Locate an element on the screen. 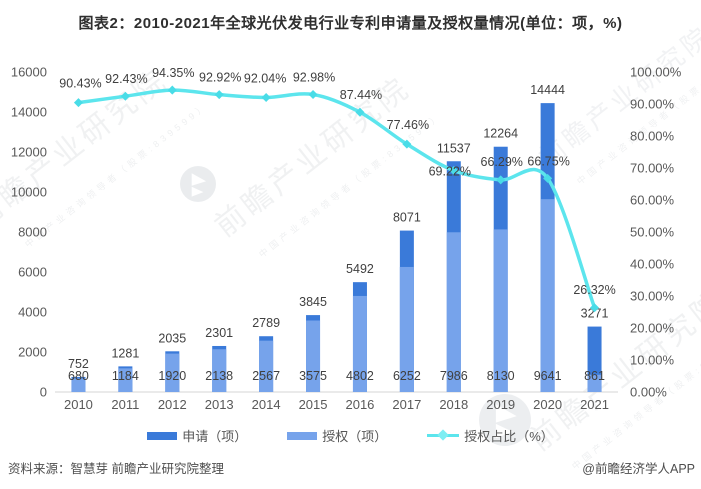 The image size is (701, 489). bar-grant-value-label: 861 is located at coordinates (594, 376).